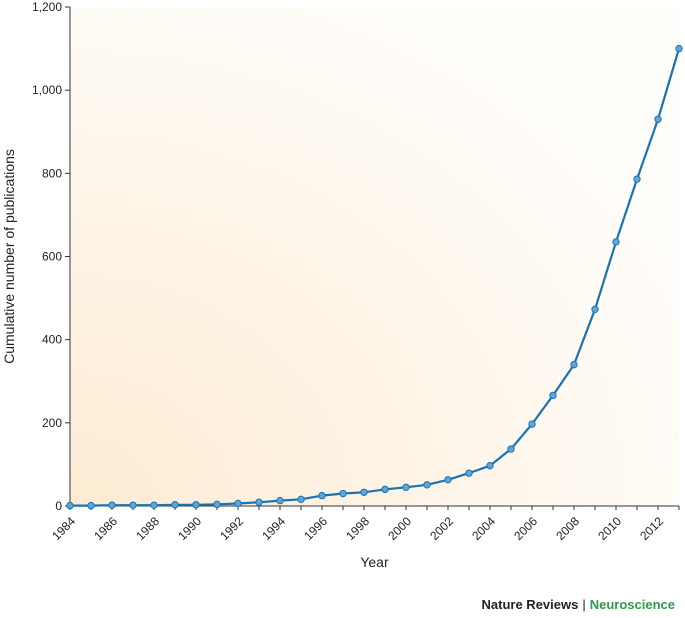 The width and height of the screenshot is (685, 618). I want to click on x-tick-label: 1998, so click(357, 528).